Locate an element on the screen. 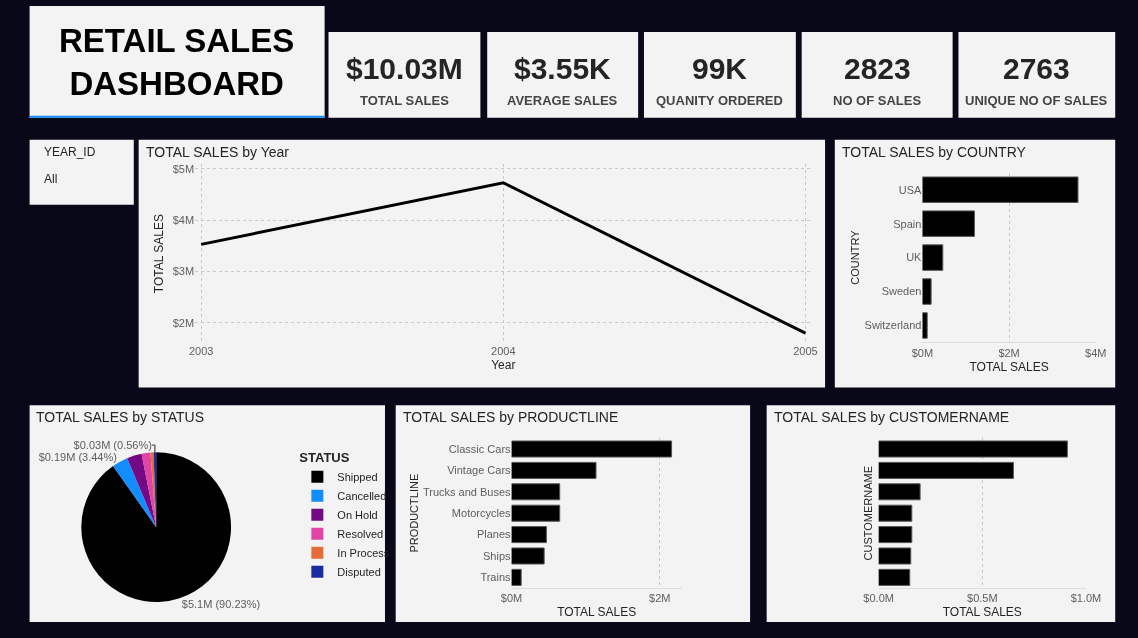 The width and height of the screenshot is (1138, 638). legend-label: Disputed is located at coordinates (359, 571).